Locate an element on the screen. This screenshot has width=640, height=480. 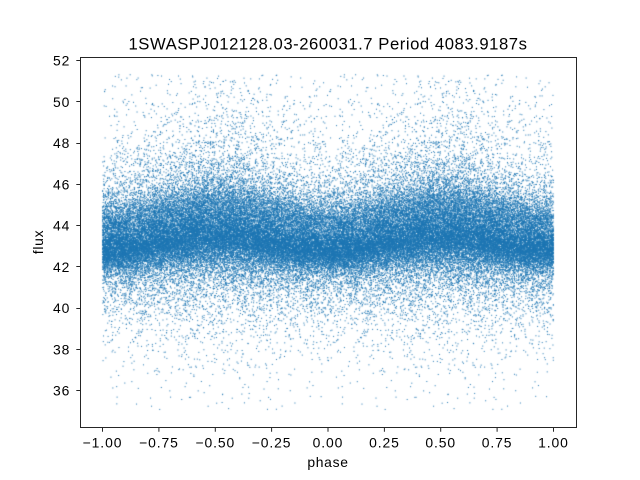
svg-text: 38 is located at coordinates (61, 349).